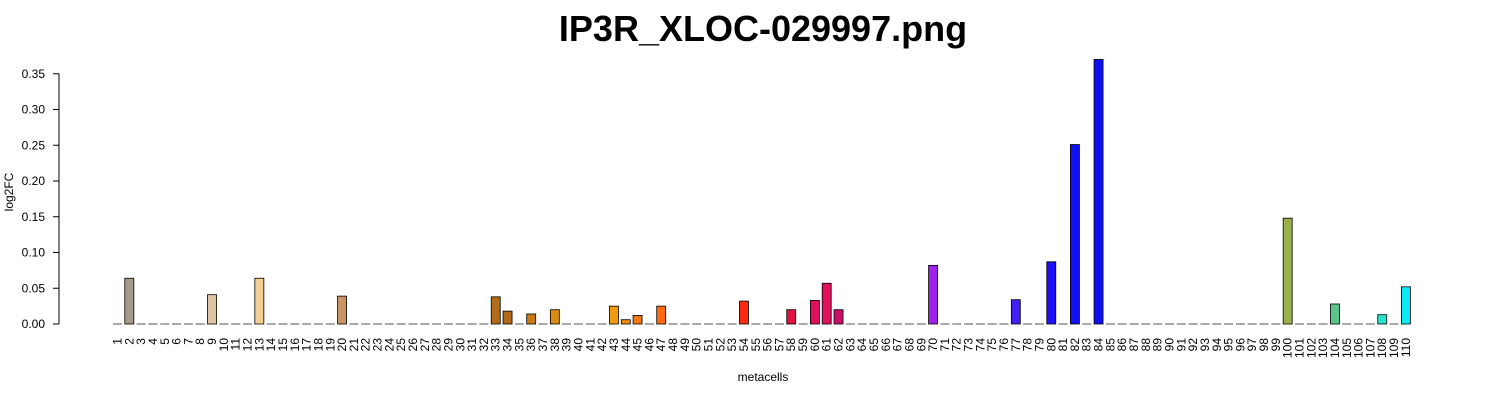 The image size is (1500, 400). I want to click on x-tick-label: 72, so click(957, 345).